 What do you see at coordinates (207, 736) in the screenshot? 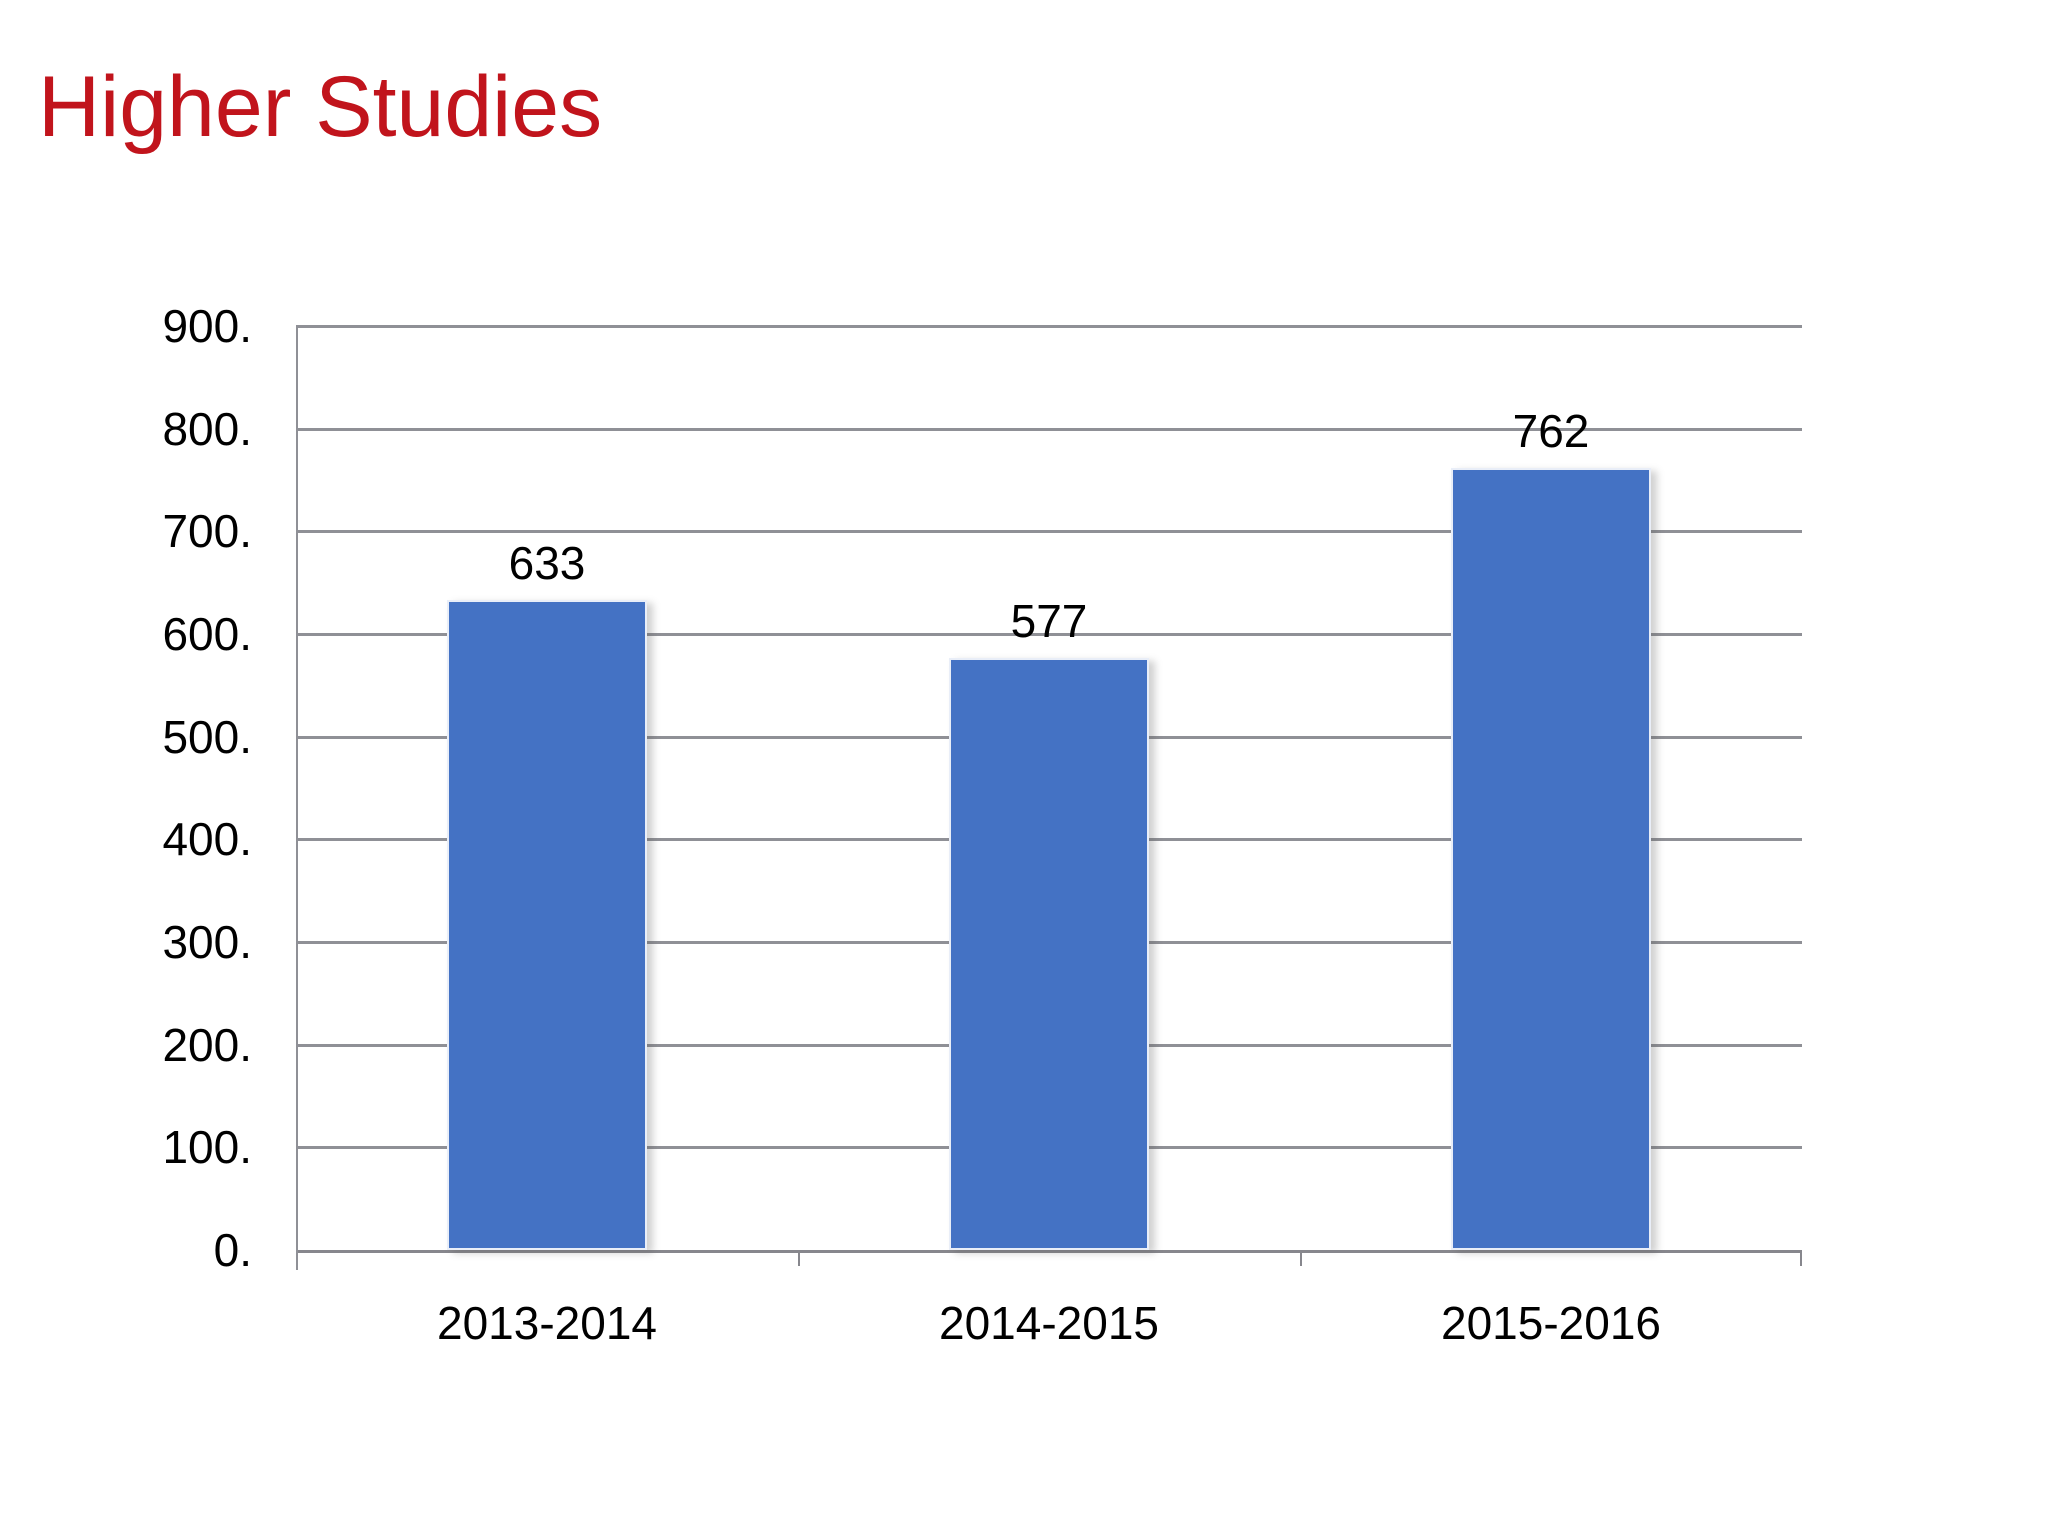
I see `y-tick-label: 500.` at bounding box center [207, 736].